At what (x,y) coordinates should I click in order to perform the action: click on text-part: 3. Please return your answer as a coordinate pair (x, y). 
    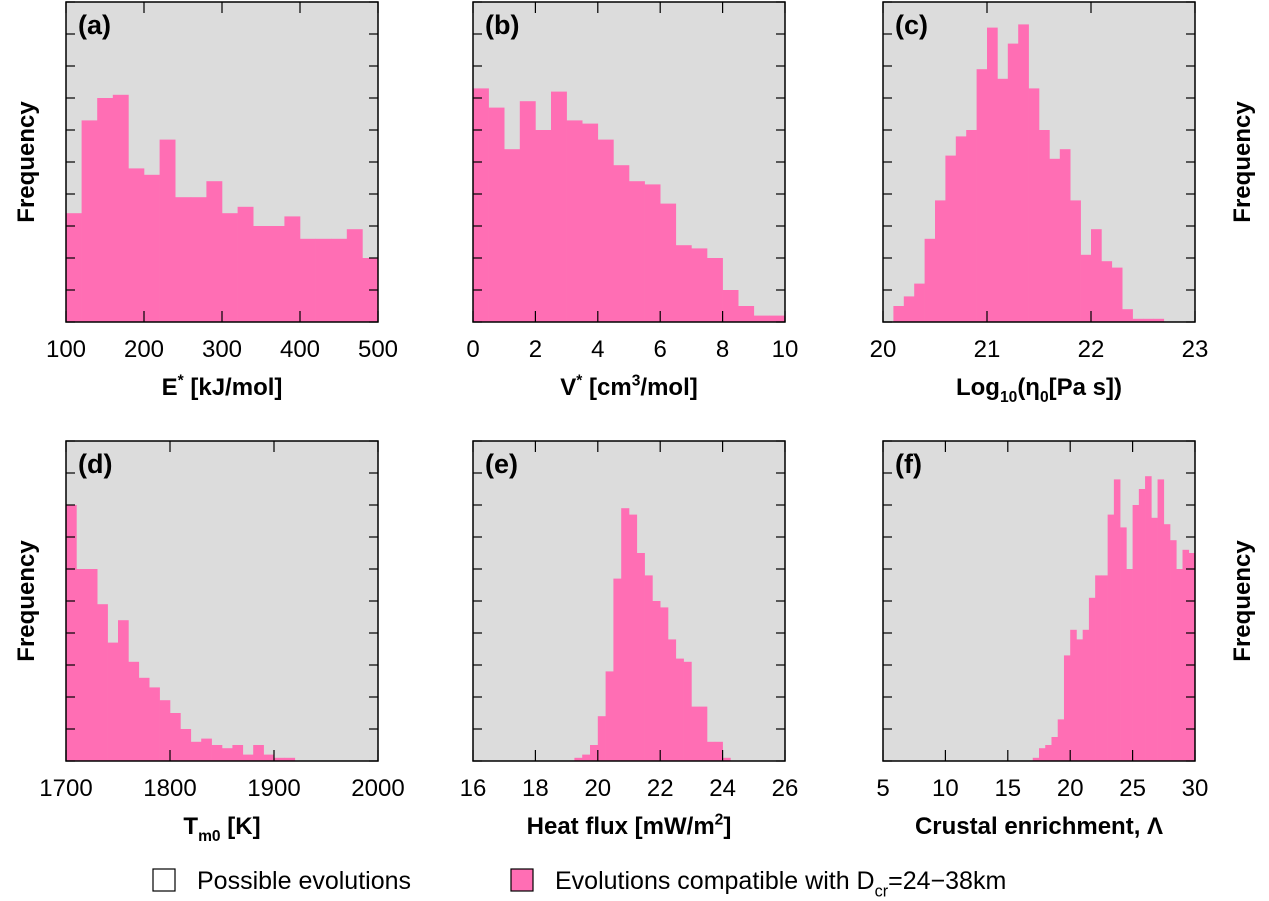
    Looking at the image, I should click on (636, 380).